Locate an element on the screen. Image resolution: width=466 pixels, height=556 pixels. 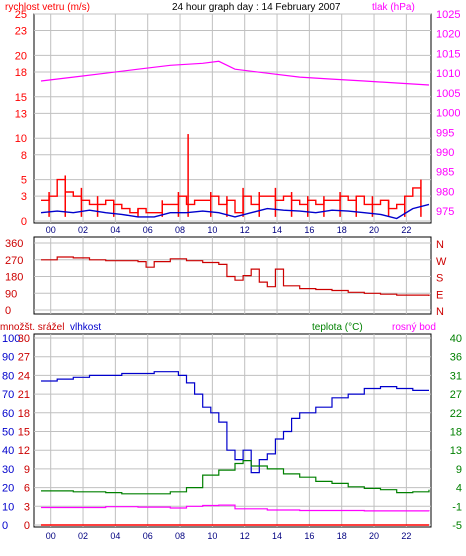
wind-tick-label: 3 is located at coordinates (24, 197).